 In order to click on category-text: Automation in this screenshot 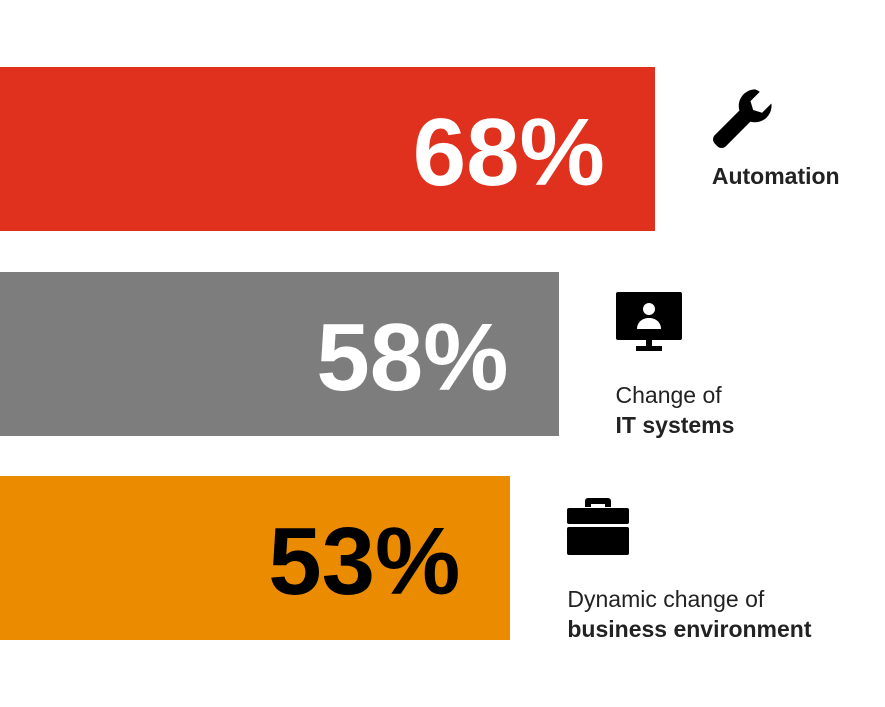, I will do `click(776, 176)`.